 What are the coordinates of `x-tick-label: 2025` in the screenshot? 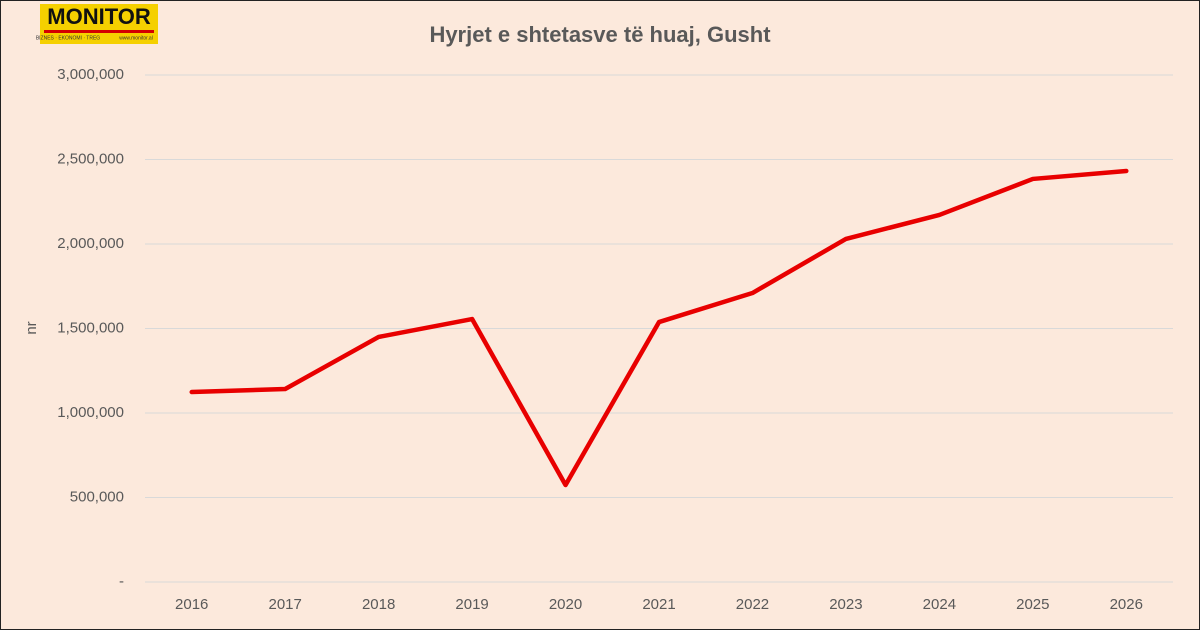 It's located at (1032, 604).